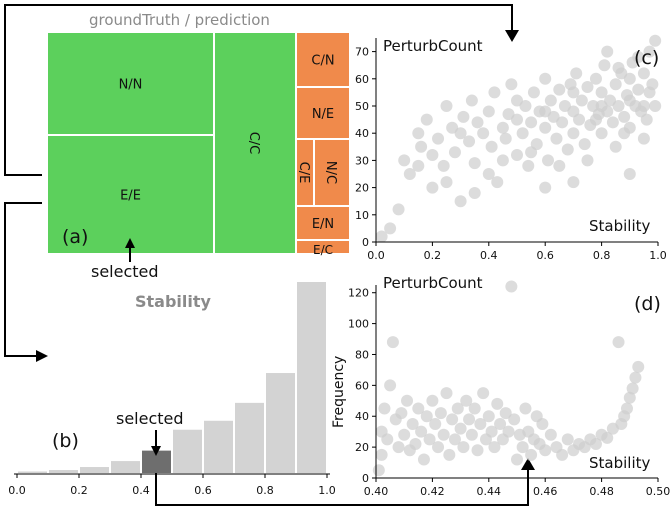 The height and width of the screenshot is (511, 670). I want to click on treemap-cell-e-e, so click(130, 194).